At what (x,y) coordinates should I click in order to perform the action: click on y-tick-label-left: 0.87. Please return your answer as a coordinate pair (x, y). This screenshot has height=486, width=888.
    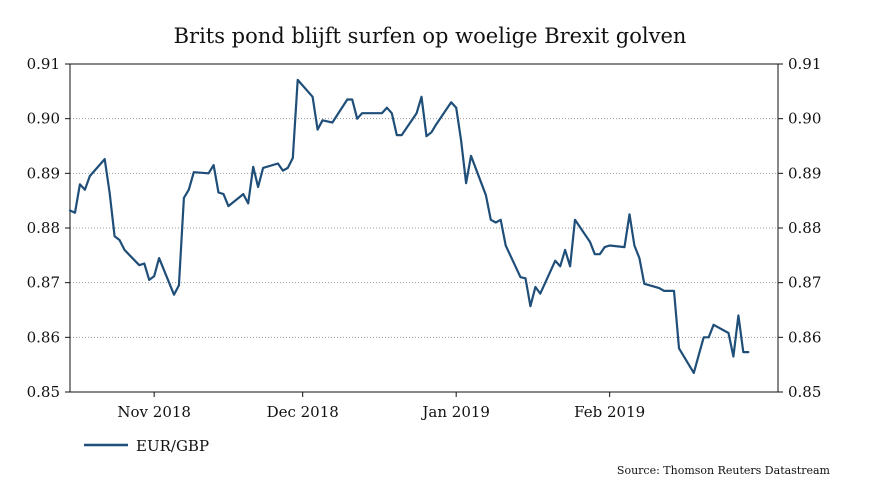
    Looking at the image, I should click on (43, 283).